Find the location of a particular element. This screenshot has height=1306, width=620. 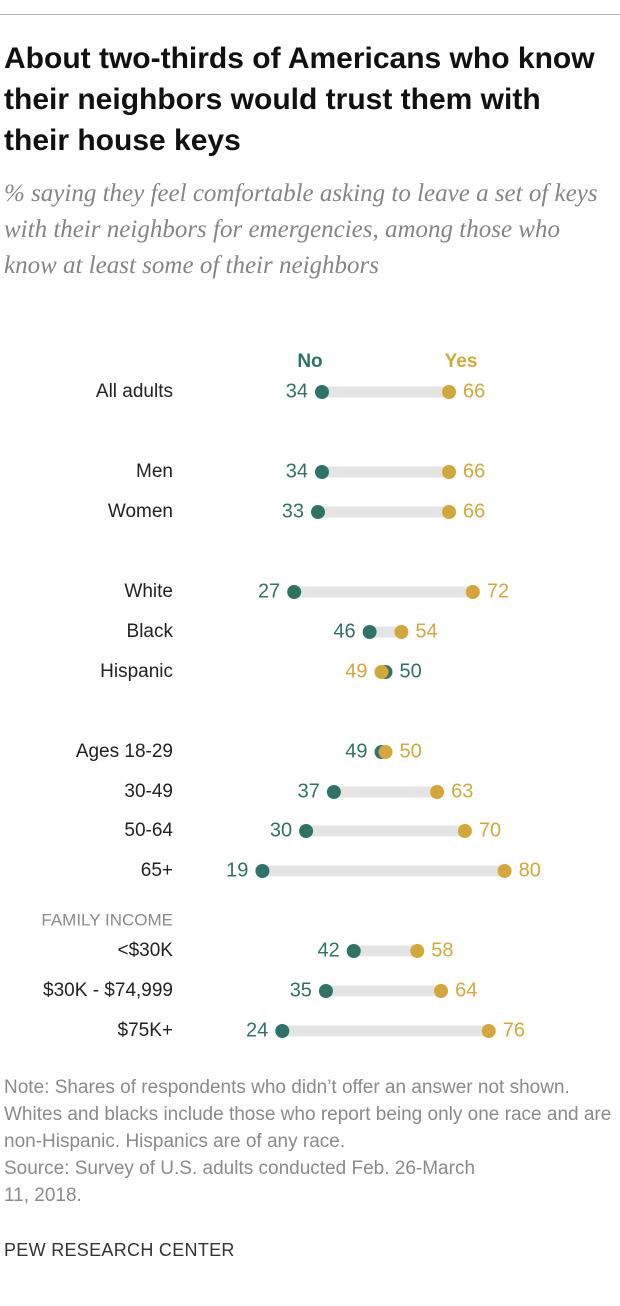

value-label: 37 is located at coordinates (309, 791).